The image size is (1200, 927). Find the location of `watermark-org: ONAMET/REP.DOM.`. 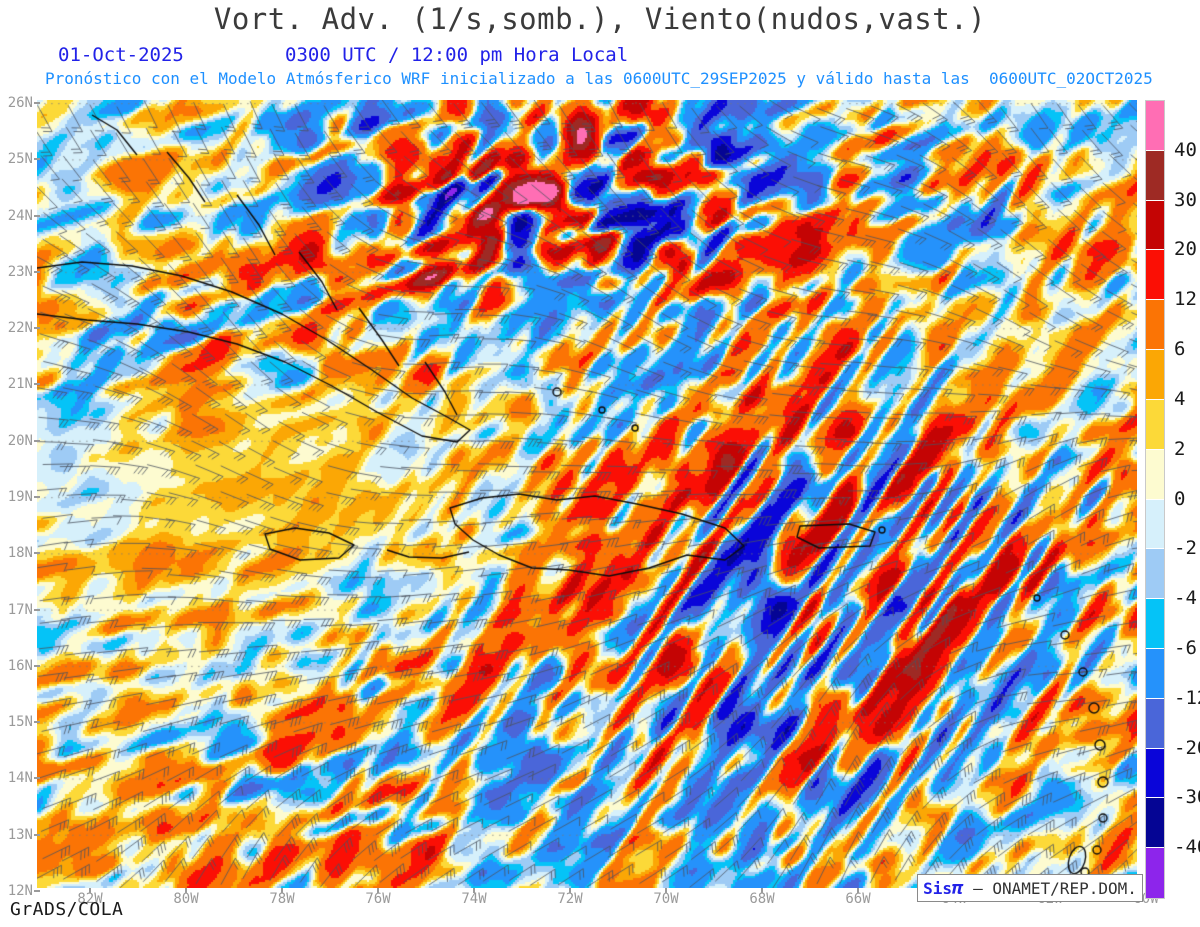

watermark-org: ONAMET/REP.DOM. is located at coordinates (1064, 888).